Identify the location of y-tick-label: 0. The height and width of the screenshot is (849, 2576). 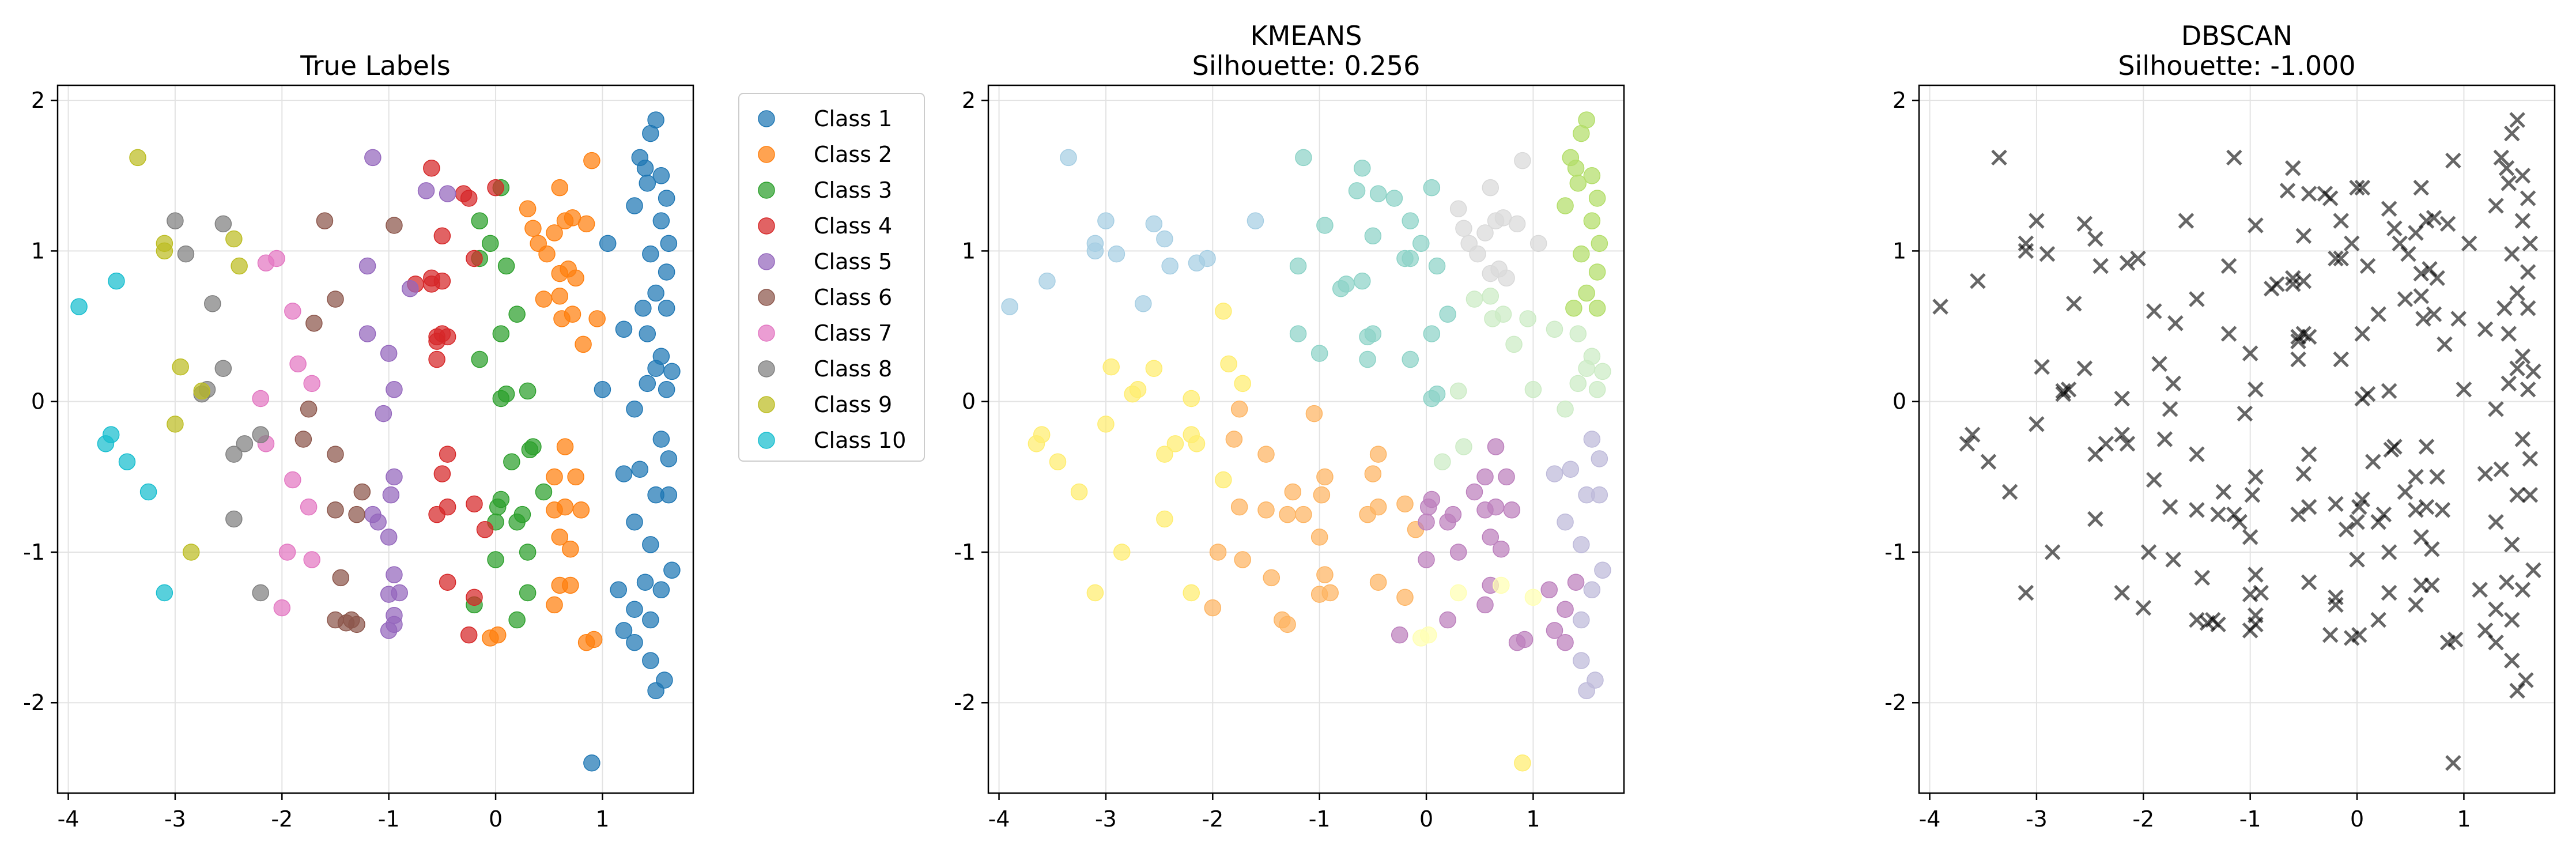
(1899, 402).